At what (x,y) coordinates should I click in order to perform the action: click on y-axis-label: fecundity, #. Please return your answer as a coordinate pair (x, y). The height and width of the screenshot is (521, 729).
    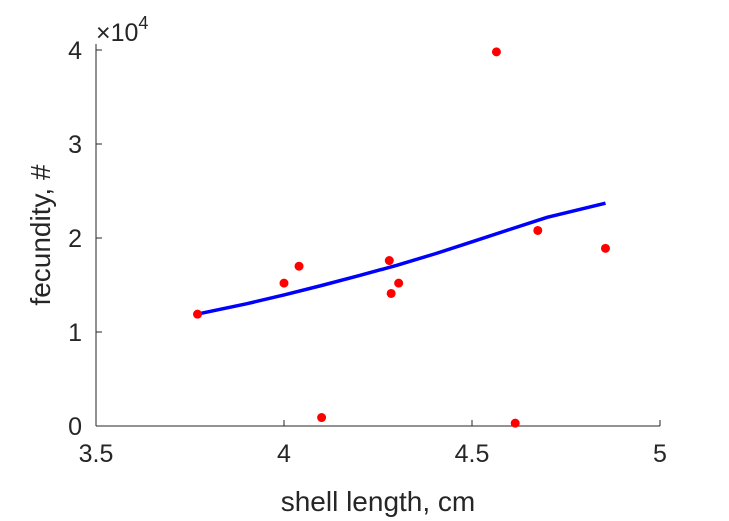
    Looking at the image, I should click on (40, 235).